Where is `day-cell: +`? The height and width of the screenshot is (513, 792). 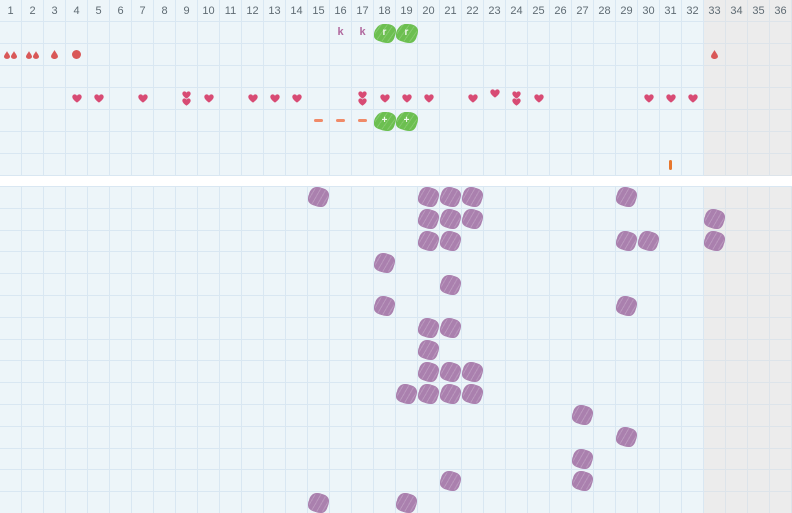
day-cell: + is located at coordinates (385, 121).